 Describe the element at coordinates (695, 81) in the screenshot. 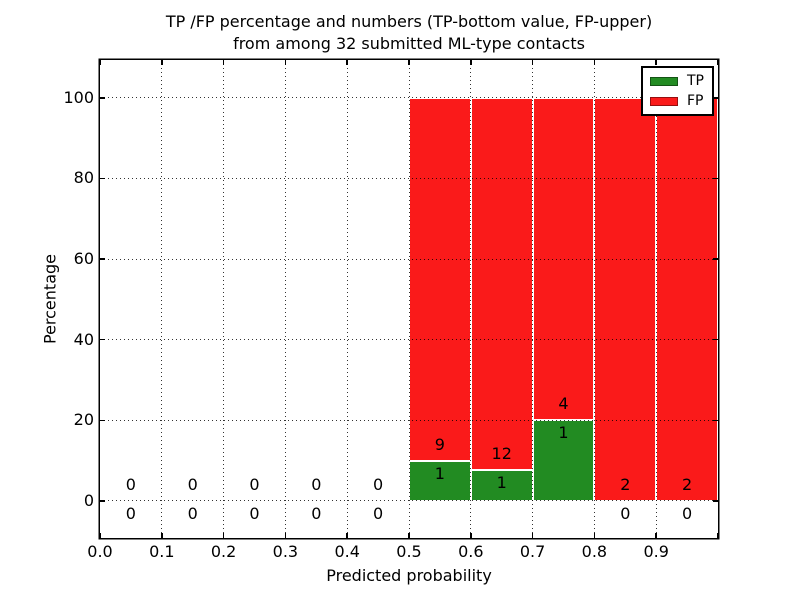

I see `legend-label-tp: TP` at that location.